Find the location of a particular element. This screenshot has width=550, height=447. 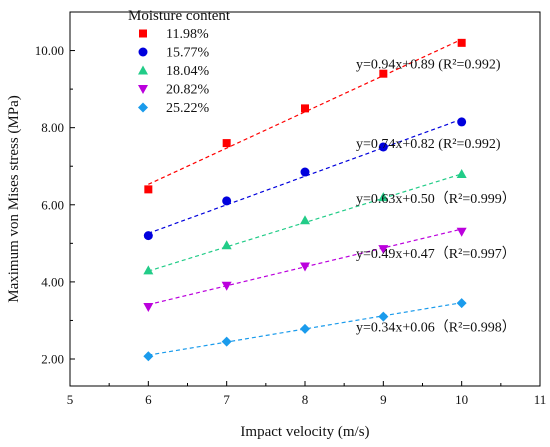

x-tick-label: 6 is located at coordinates (148, 399).